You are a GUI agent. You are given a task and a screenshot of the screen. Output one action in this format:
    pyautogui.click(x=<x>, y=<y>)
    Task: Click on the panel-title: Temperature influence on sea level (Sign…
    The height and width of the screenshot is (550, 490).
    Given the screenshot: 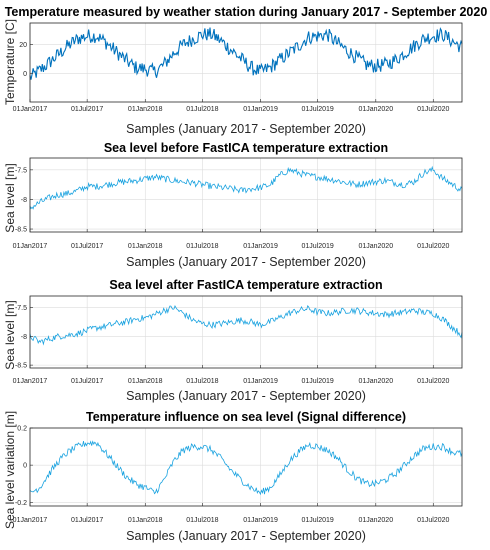 What is the action you would take?
    pyautogui.click(x=246, y=417)
    